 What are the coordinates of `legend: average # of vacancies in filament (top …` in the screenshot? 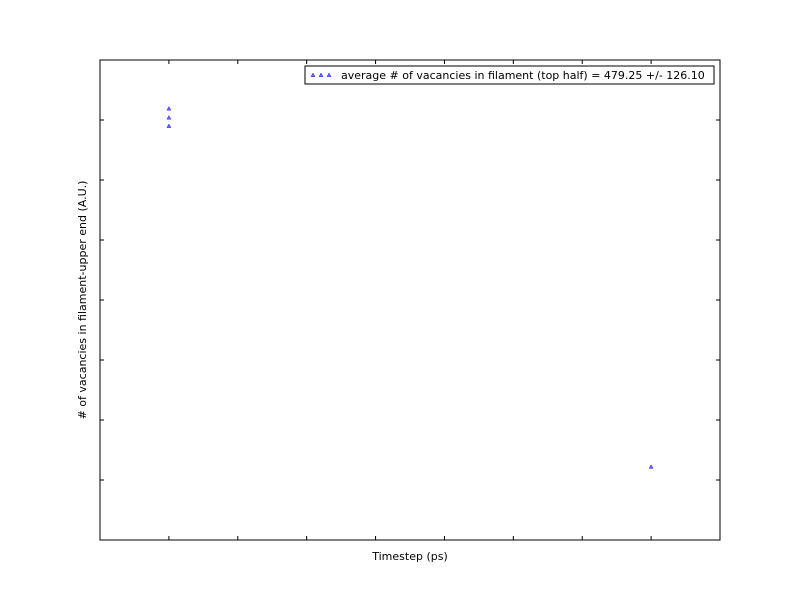 It's located at (509, 75).